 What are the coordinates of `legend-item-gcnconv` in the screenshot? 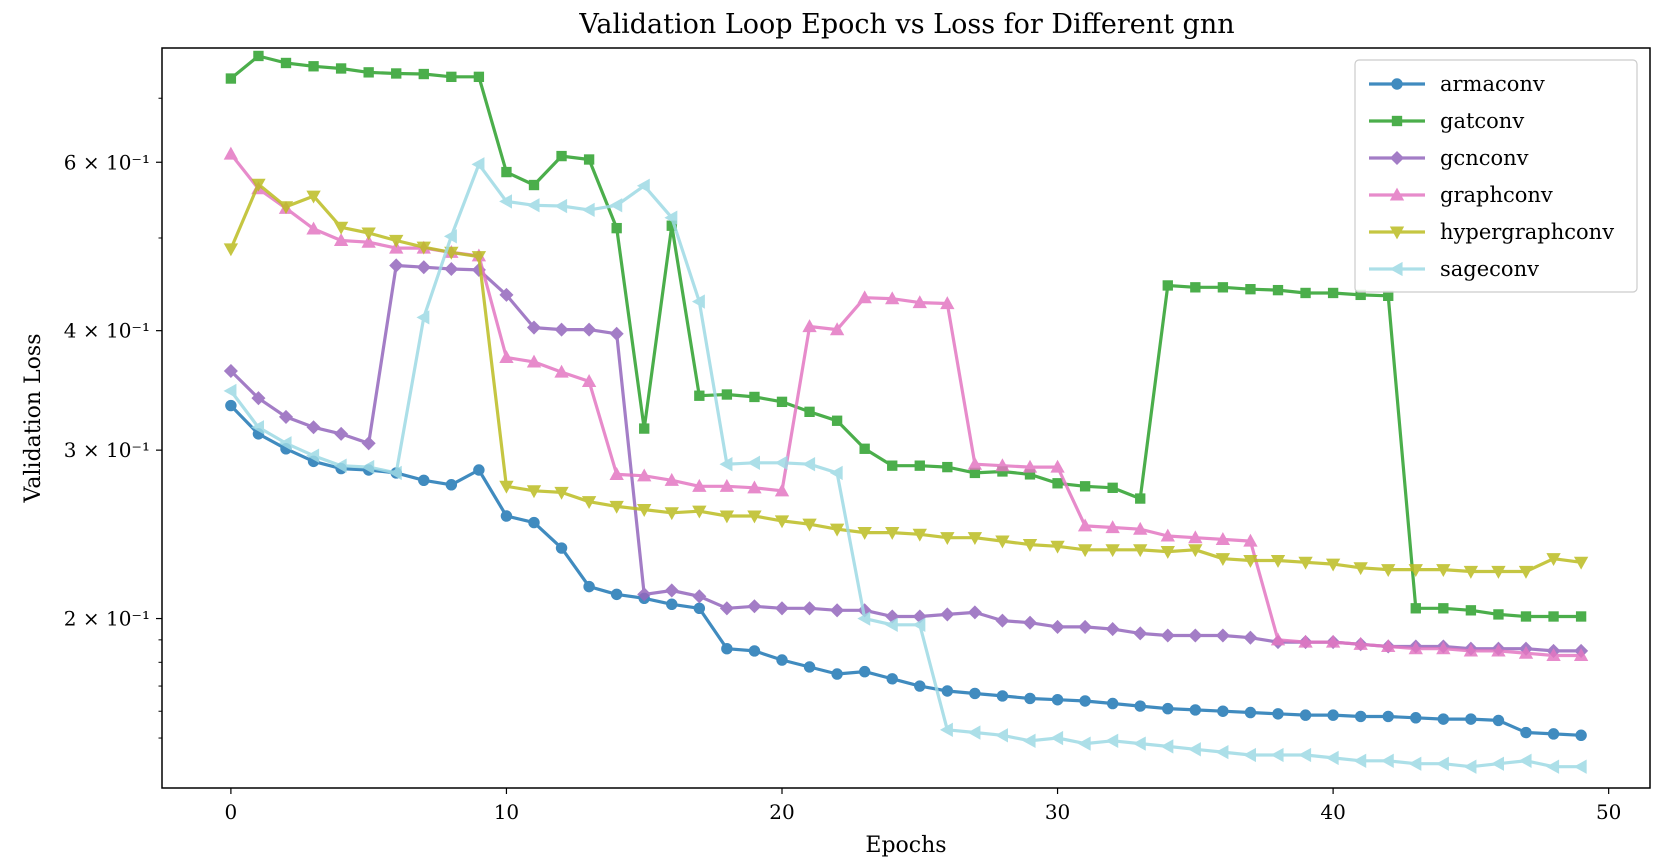 It's located at (1397, 158).